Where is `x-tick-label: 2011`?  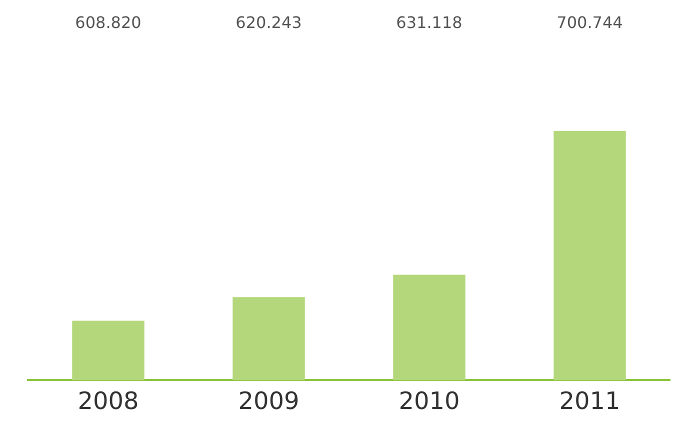
x-tick-label: 2011 is located at coordinates (589, 400).